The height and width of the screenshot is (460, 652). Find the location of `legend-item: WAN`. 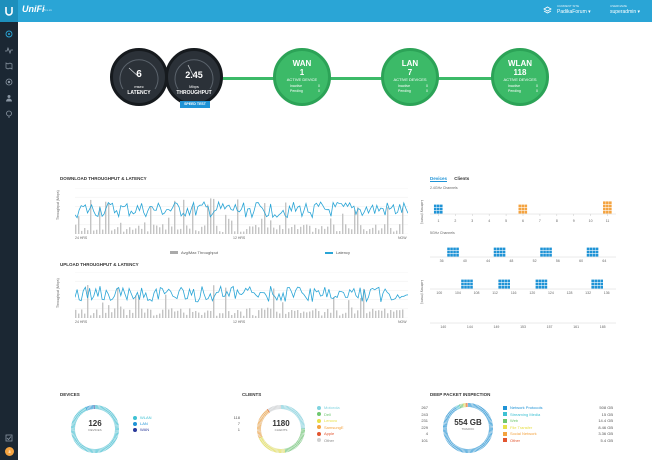

legend-item: WAN is located at coordinates (141, 429).